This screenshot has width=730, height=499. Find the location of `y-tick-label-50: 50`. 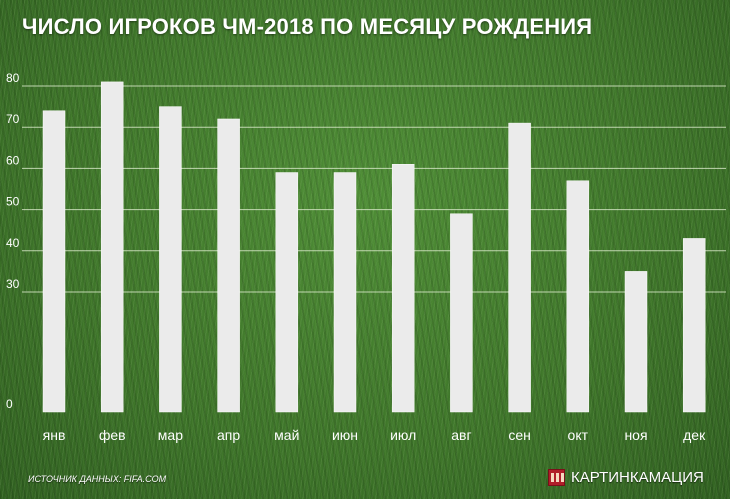

y-tick-label-50: 50 is located at coordinates (13, 202).